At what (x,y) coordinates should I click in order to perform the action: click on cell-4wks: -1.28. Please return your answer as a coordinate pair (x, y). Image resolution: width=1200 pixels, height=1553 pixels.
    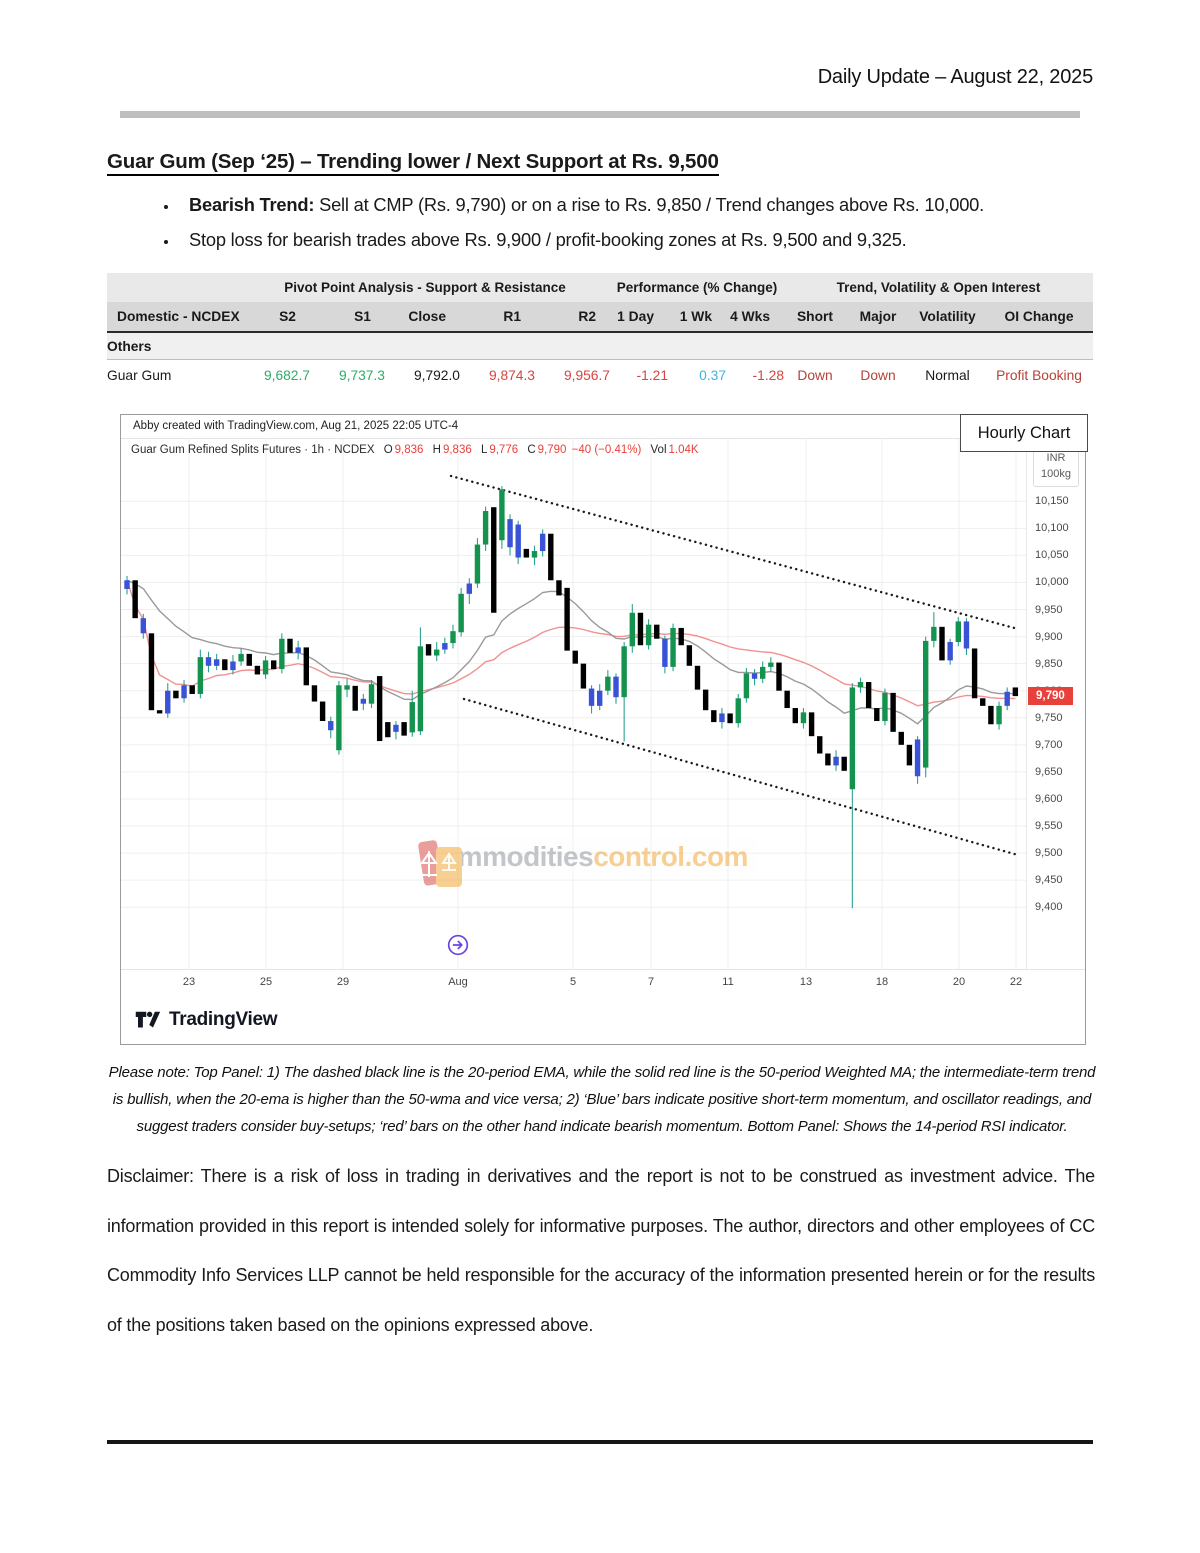
    Looking at the image, I should click on (768, 375).